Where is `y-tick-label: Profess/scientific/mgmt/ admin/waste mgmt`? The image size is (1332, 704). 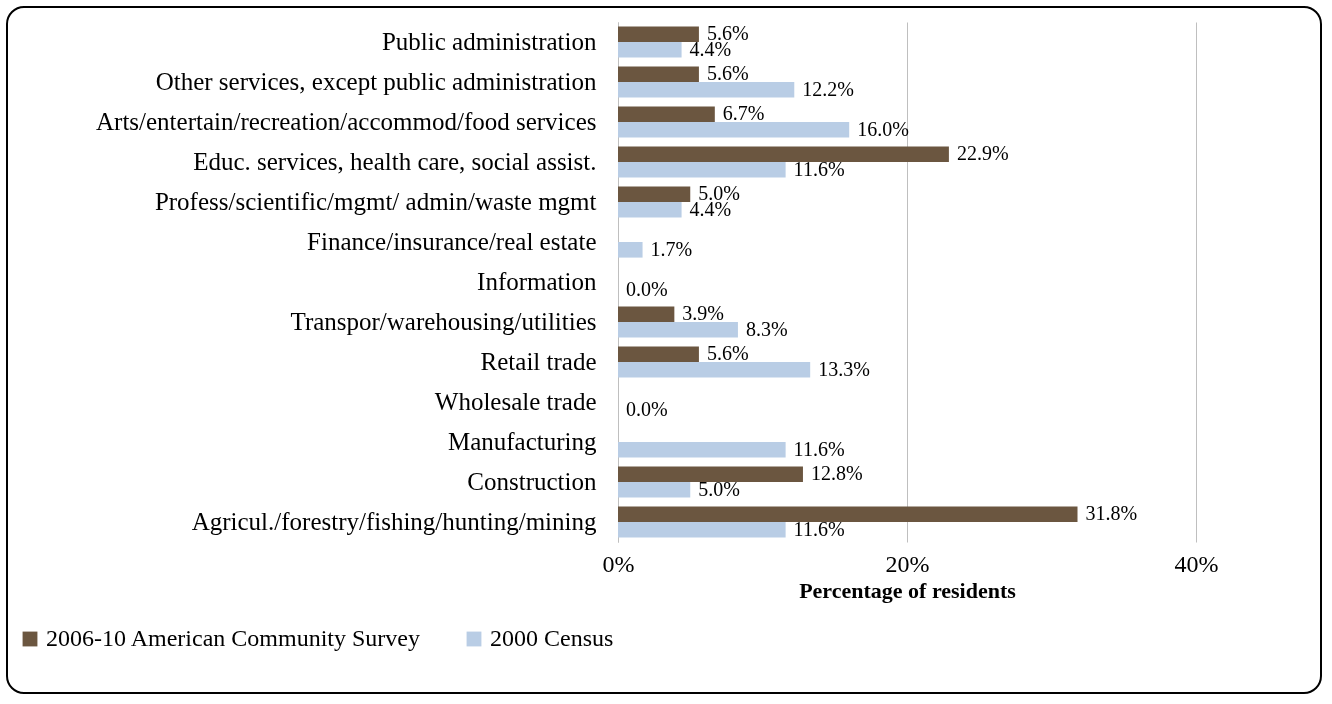 y-tick-label: Profess/scientific/mgmt/ admin/waste mgmt is located at coordinates (375, 201).